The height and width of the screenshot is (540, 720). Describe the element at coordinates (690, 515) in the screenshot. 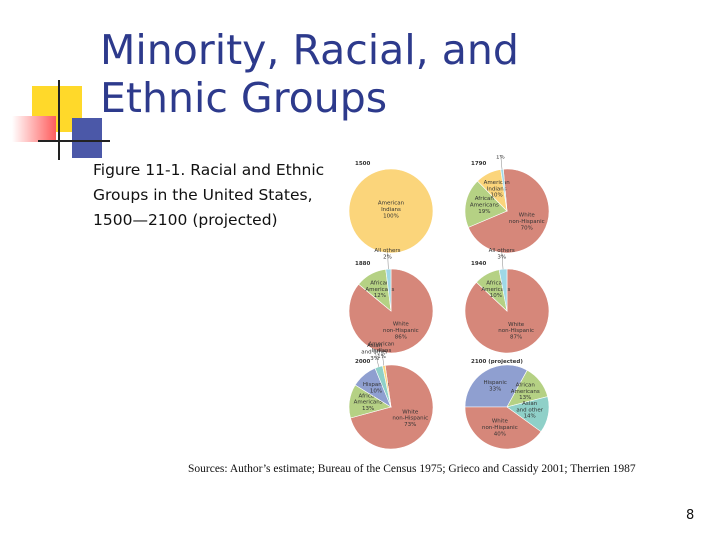

I see `page-number: 8` at that location.